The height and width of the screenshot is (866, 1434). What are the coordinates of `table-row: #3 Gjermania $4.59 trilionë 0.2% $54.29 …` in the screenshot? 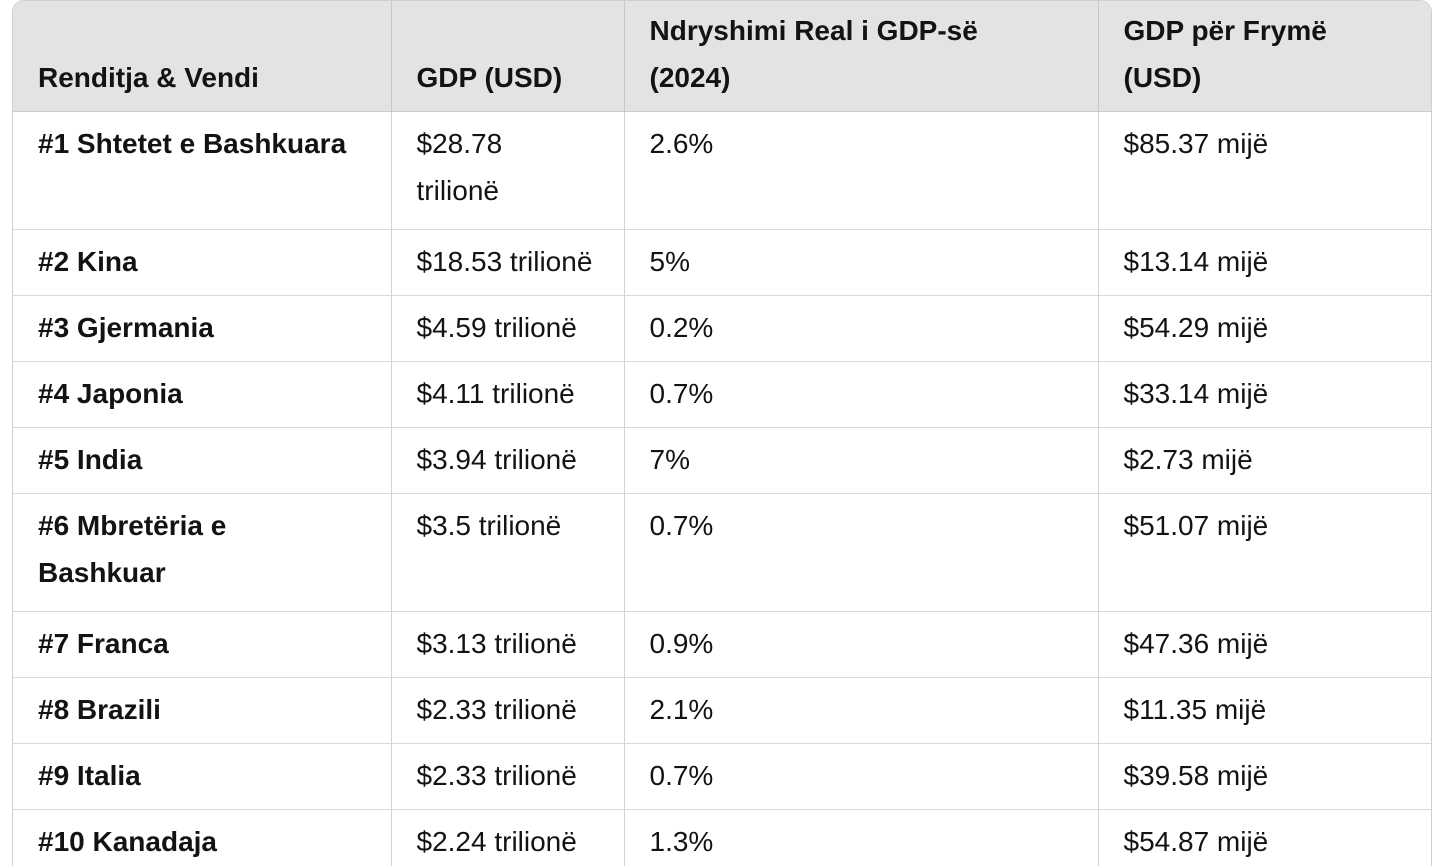 It's located at (722, 328).